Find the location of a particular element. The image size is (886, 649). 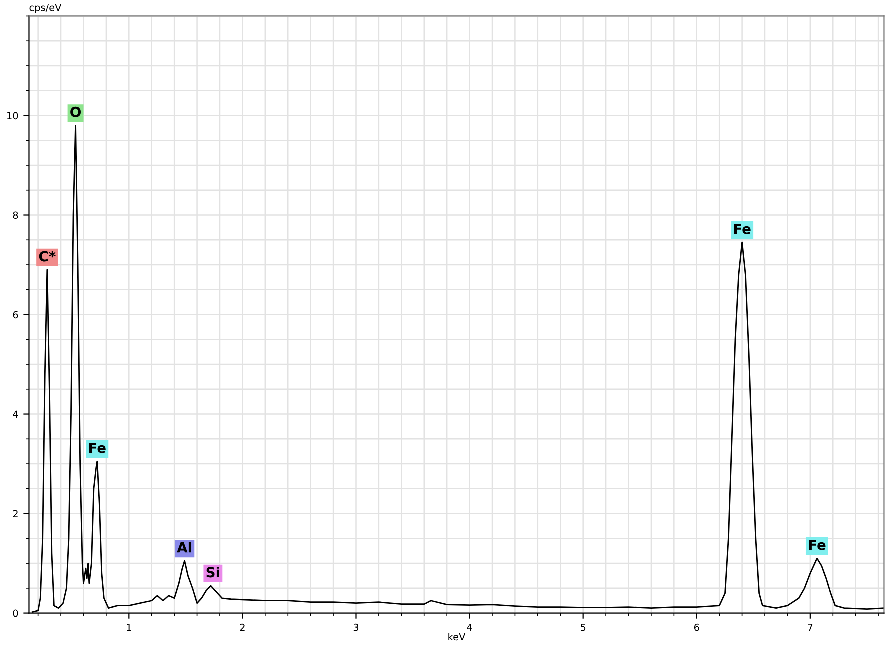

annotation: Si is located at coordinates (213, 572).